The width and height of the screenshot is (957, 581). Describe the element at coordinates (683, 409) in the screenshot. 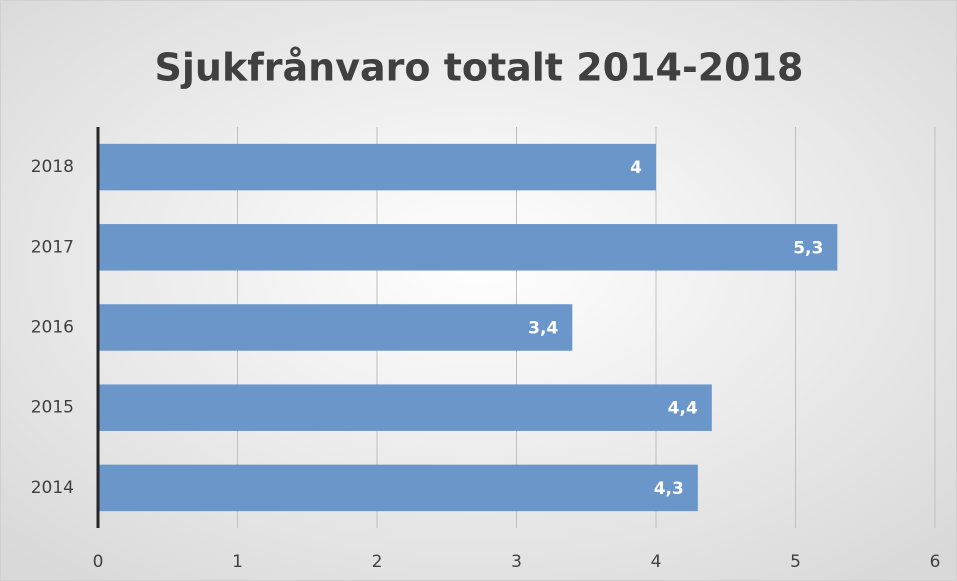

I see `value-label: 4,4` at that location.